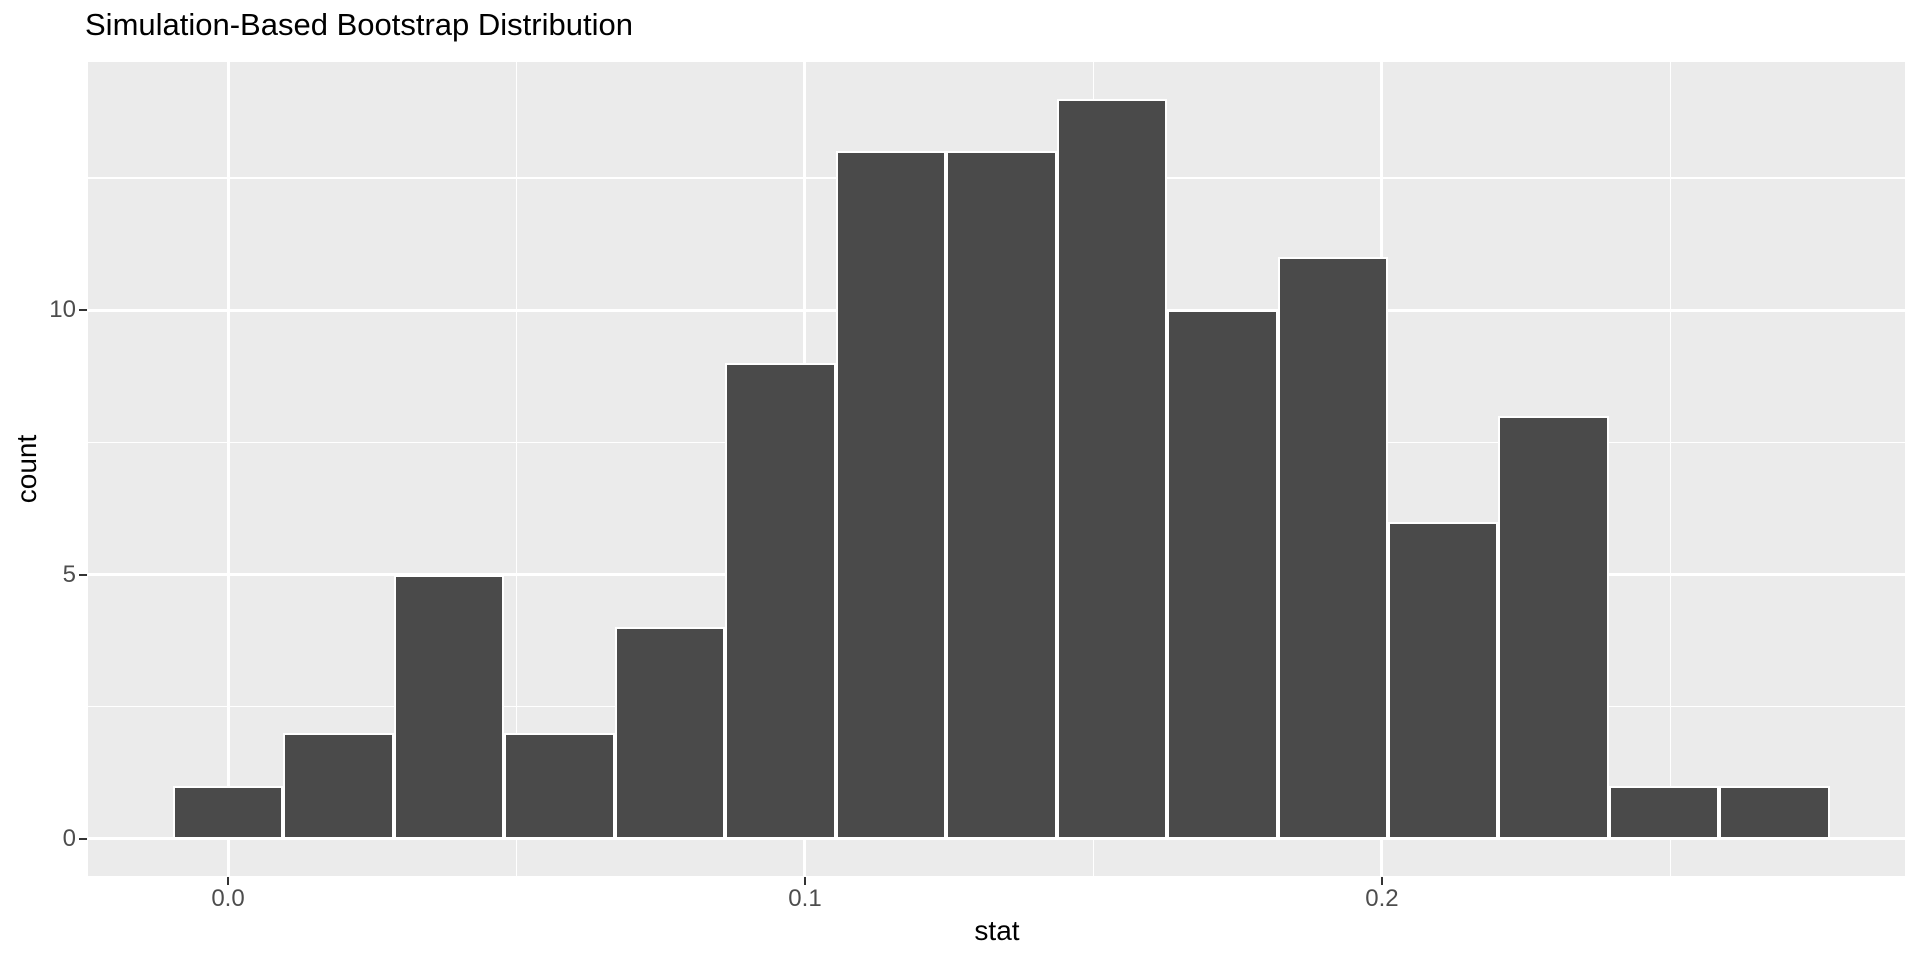 This screenshot has width=1920, height=960. I want to click on y-tick-label: 10, so click(62, 310).